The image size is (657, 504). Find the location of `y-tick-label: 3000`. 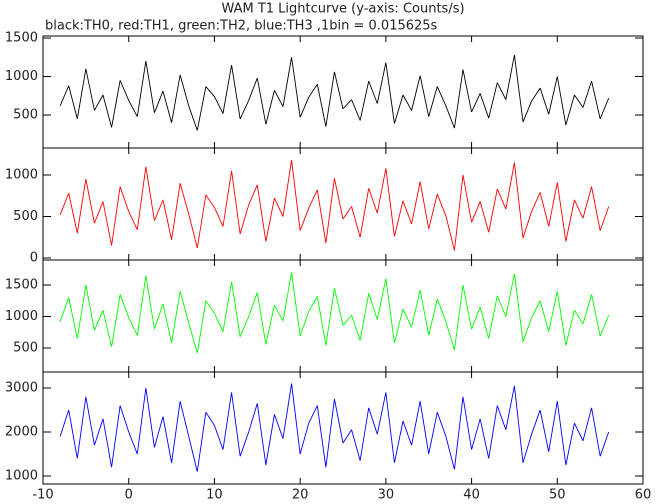

y-tick-label: 3000 is located at coordinates (21, 388).